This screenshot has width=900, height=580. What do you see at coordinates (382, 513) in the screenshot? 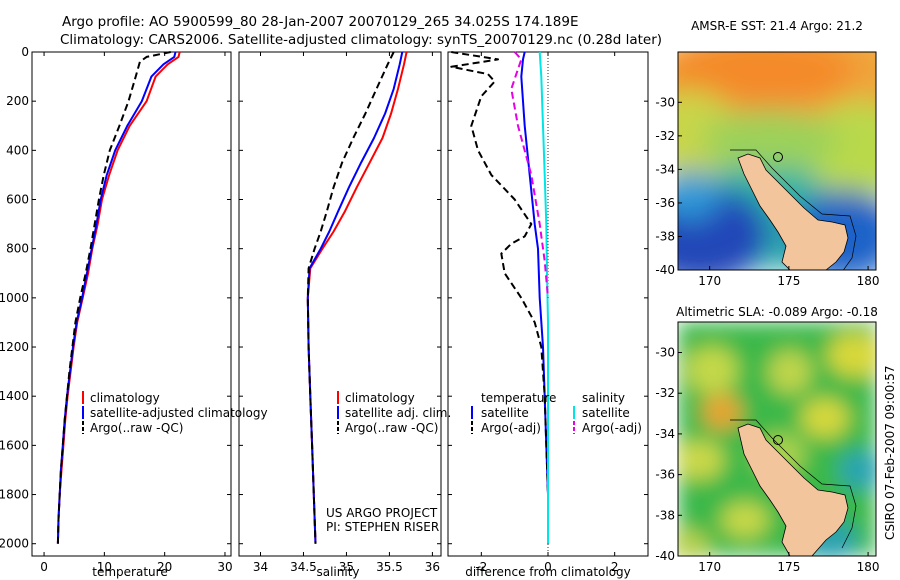
I see `project-credit: US ARGO PROJECT` at bounding box center [382, 513].